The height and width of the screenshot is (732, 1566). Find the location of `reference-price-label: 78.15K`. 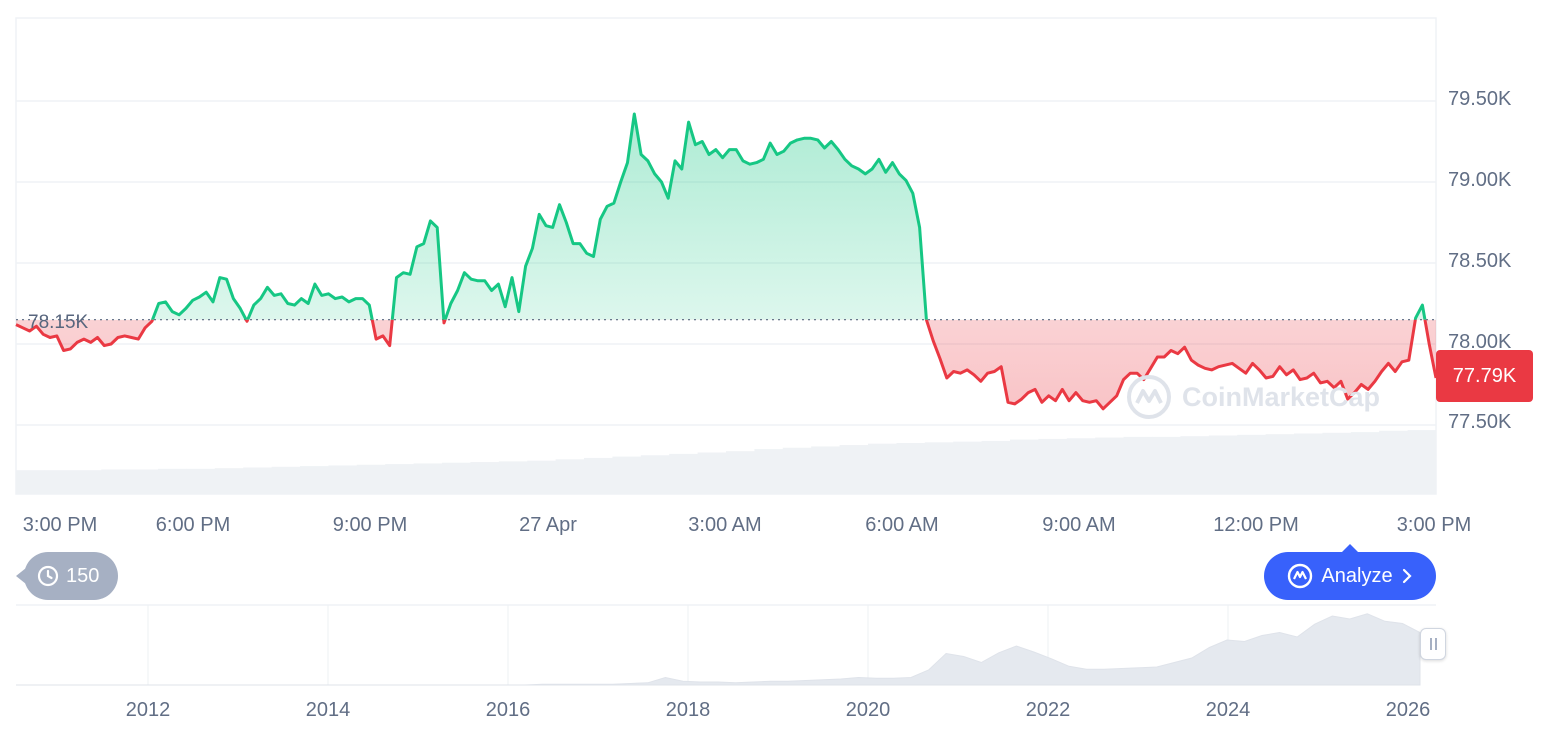

reference-price-label: 78.15K is located at coordinates (58, 322).